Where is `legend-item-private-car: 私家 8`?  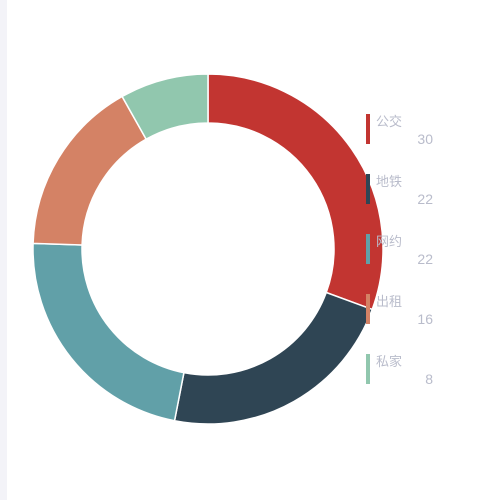
legend-item-private-car: 私家 8 is located at coordinates (401, 369).